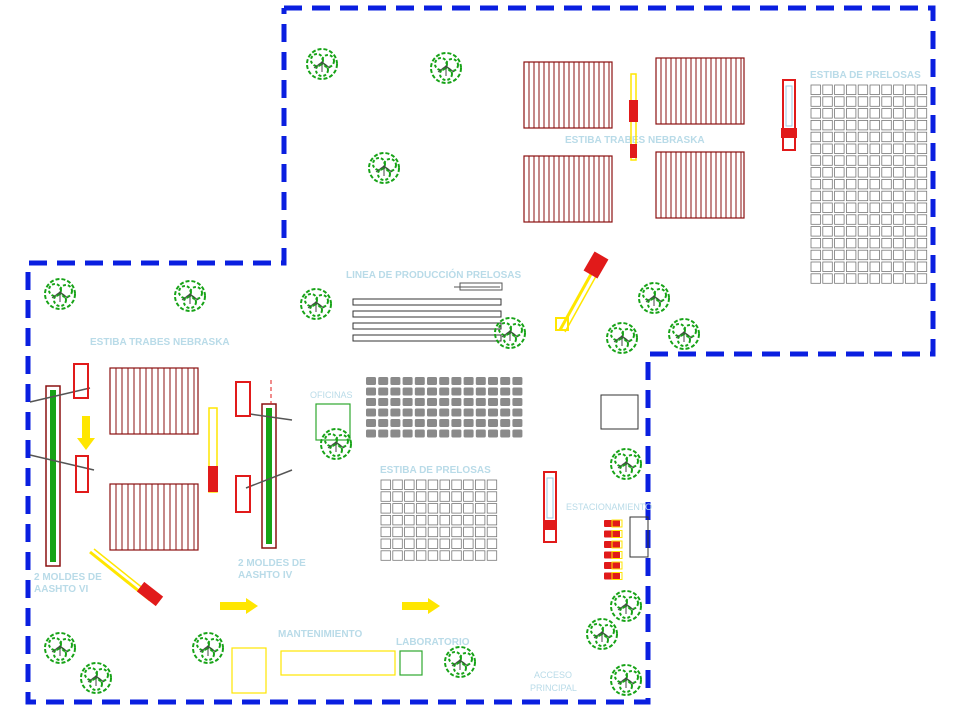 The height and width of the screenshot is (720, 960). Describe the element at coordinates (439, 520) in the screenshot. I see `prelosas-grid-mid` at that location.